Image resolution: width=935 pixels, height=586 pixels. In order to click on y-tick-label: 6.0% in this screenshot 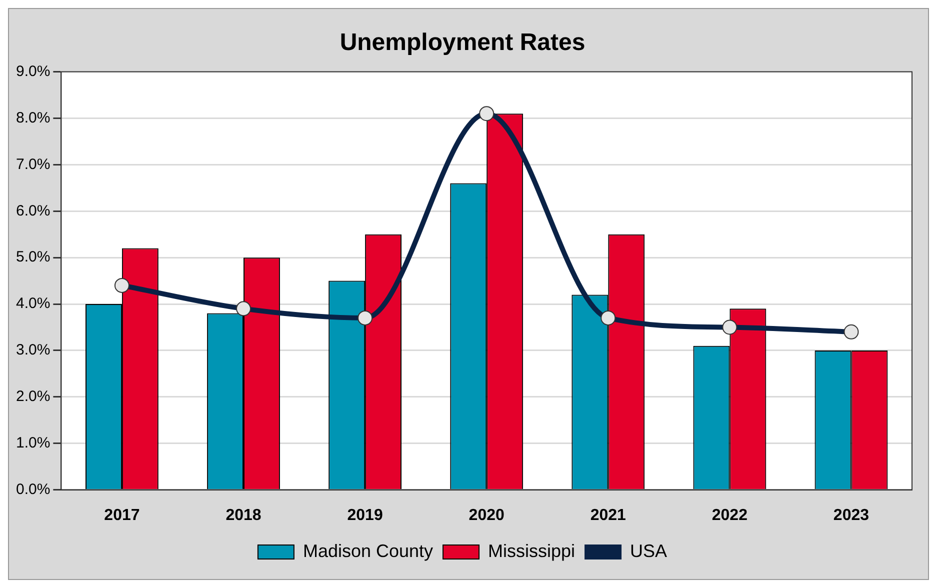, I will do `click(33, 211)`.